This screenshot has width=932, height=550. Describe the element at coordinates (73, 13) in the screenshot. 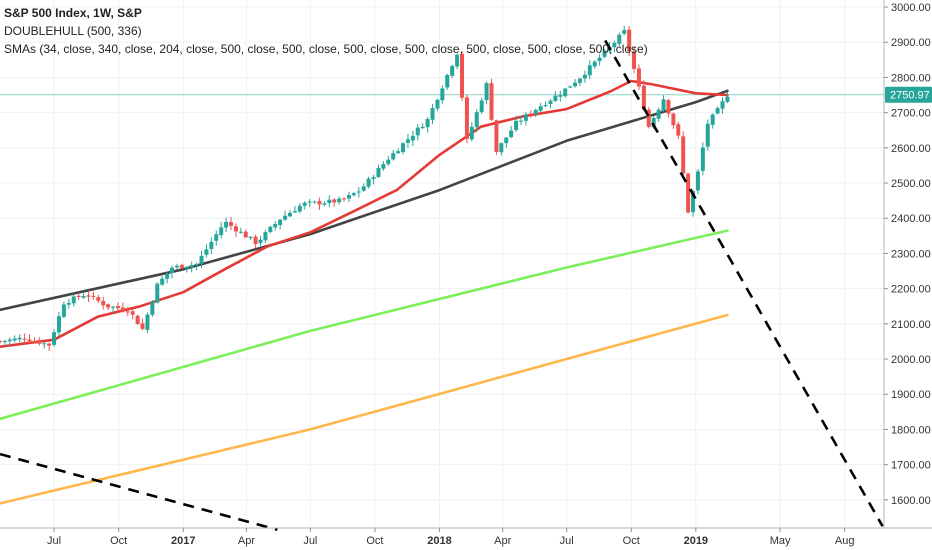

I see `chart-title: S&P 500 Index, 1W, S&P` at that location.